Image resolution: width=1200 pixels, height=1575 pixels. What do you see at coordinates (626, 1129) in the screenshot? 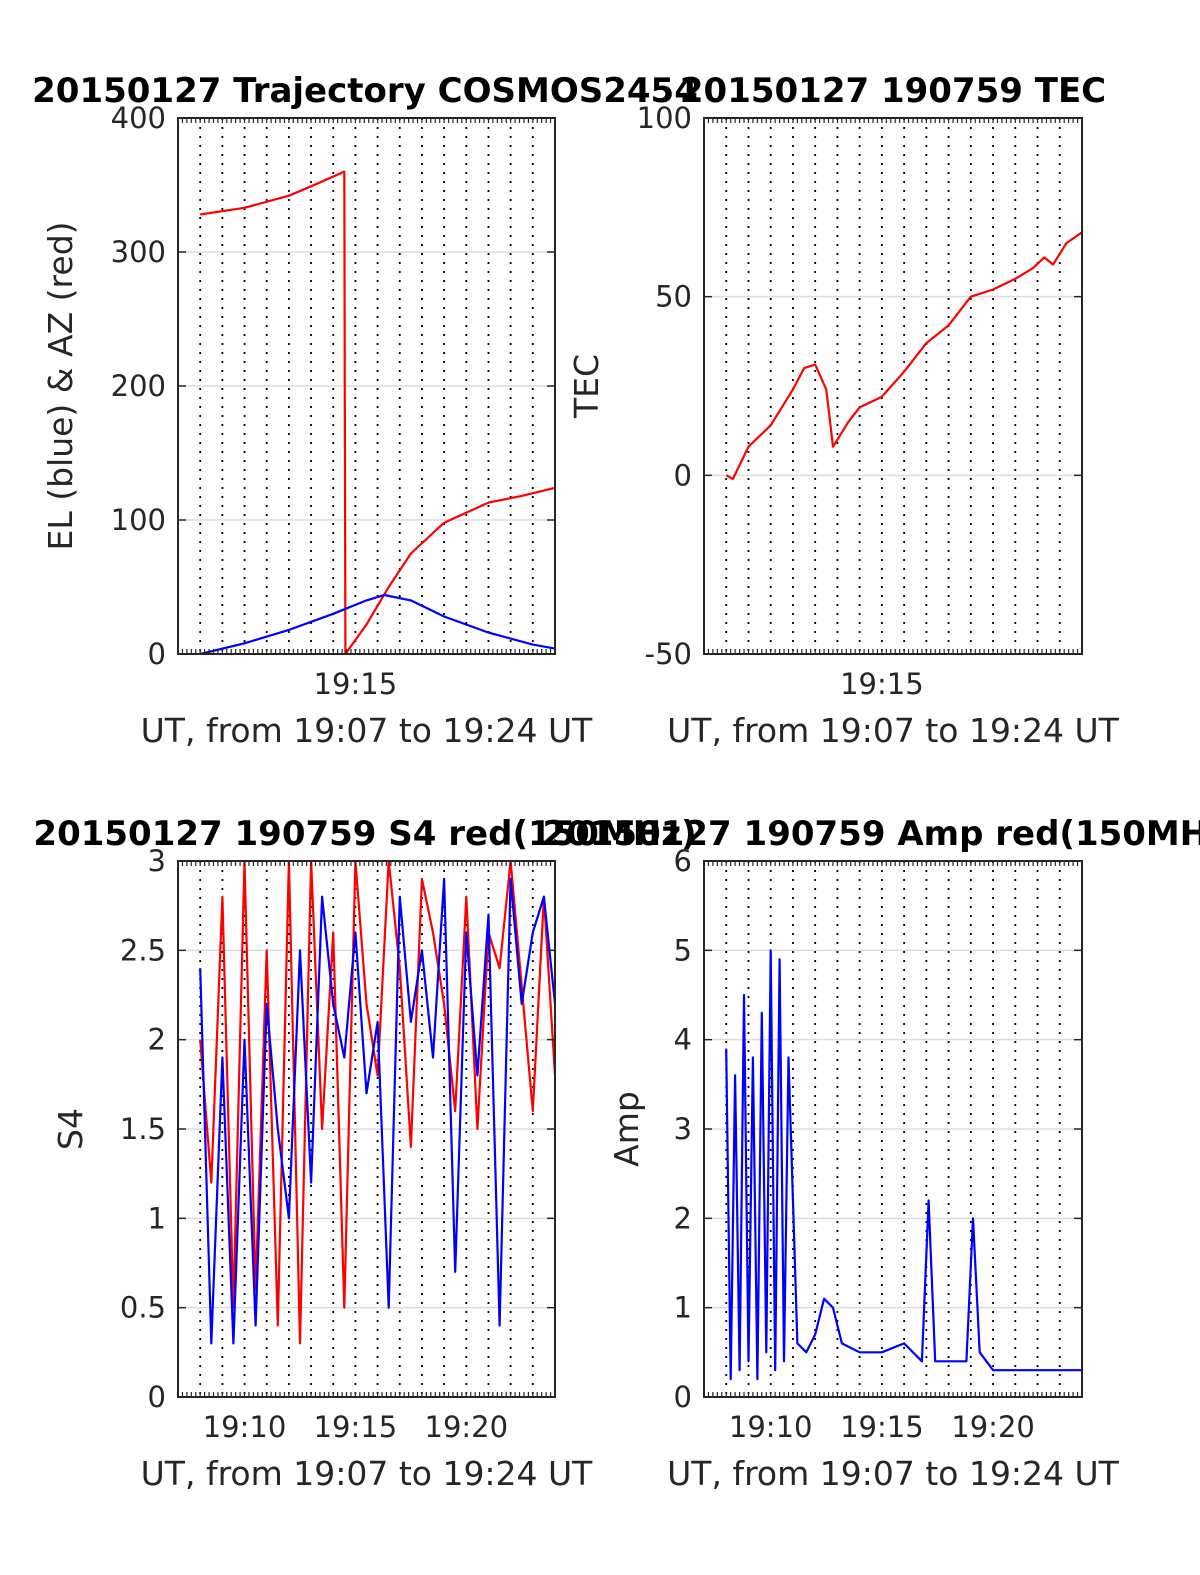
I see `y-axis-label: Amp` at bounding box center [626, 1129].